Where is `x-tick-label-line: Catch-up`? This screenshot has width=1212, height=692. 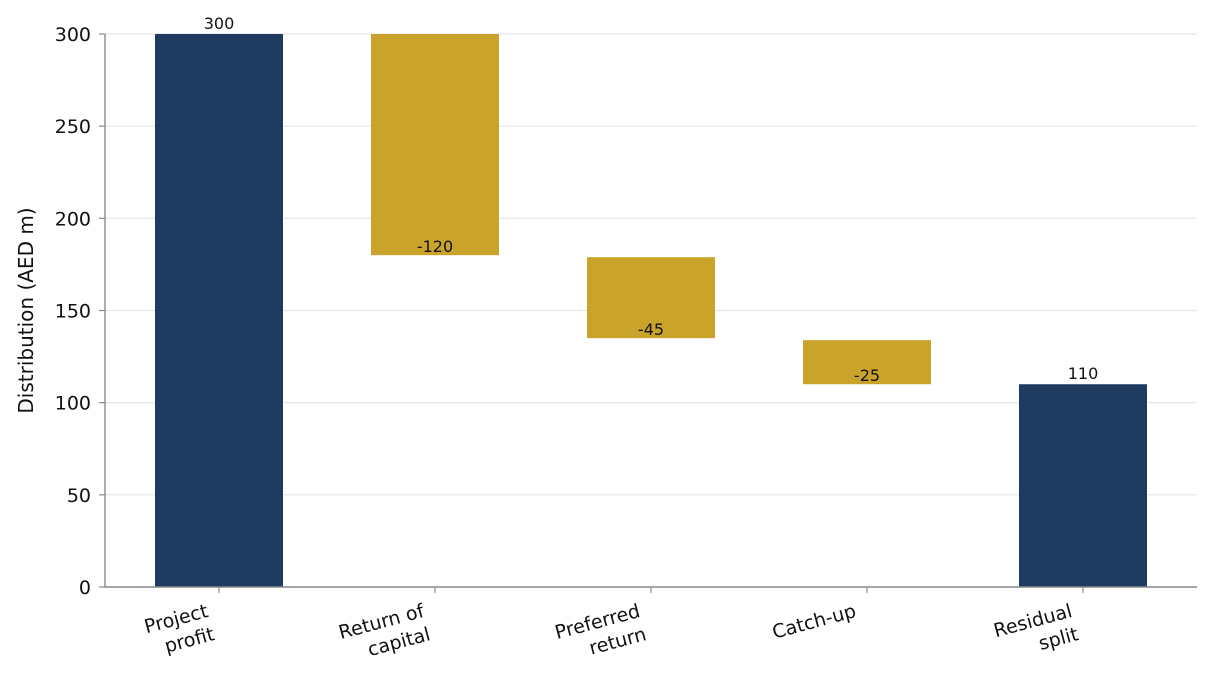 x-tick-label-line: Catch-up is located at coordinates (814, 621).